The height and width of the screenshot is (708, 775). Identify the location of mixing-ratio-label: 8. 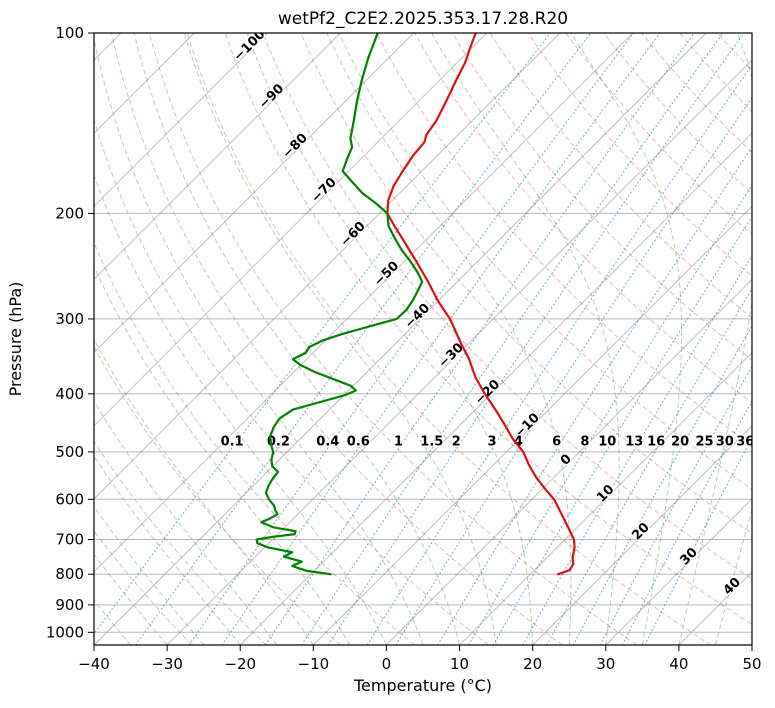
(584, 441).